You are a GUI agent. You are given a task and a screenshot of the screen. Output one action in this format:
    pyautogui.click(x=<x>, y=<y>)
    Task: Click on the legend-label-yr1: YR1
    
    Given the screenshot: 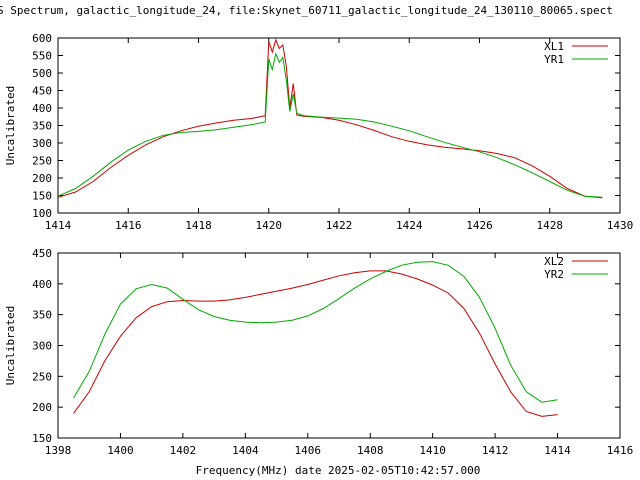 What is the action you would take?
    pyautogui.click(x=554, y=59)
    